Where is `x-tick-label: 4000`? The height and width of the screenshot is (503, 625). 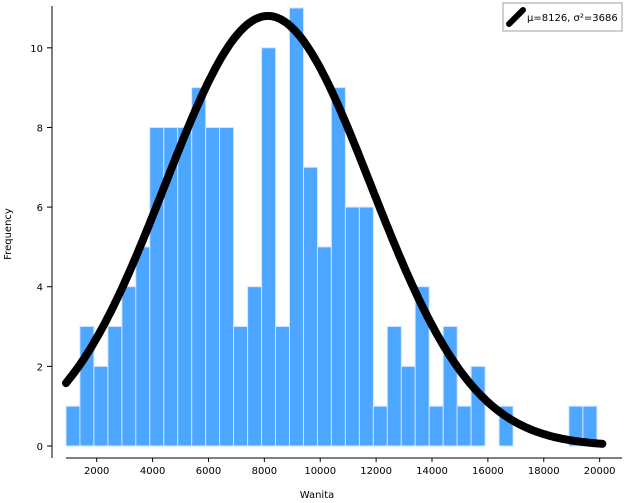
x-tick-label: 4000 is located at coordinates (152, 471).